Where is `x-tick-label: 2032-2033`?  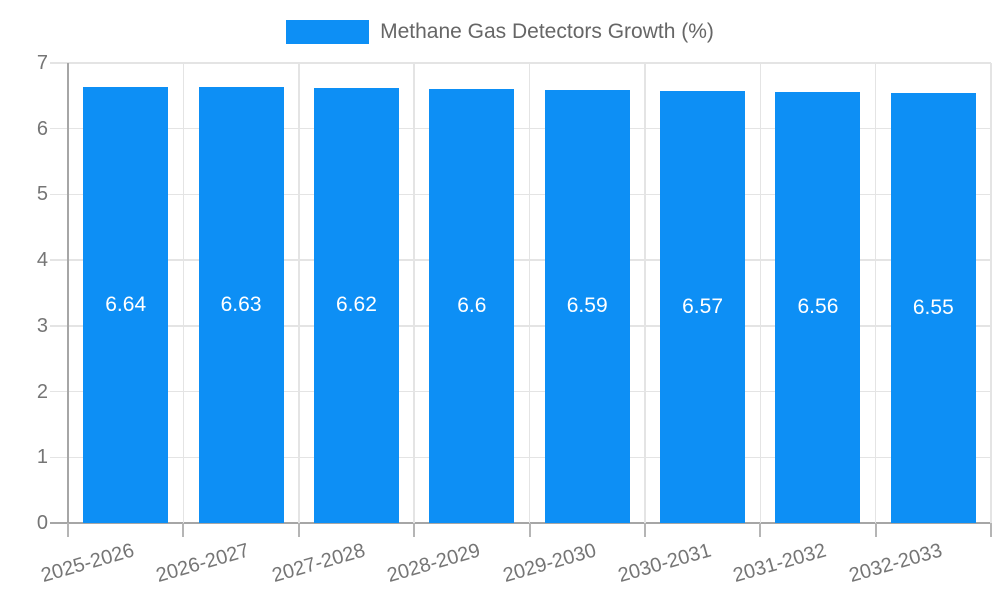
x-tick-label: 2032-2033 is located at coordinates (895, 563).